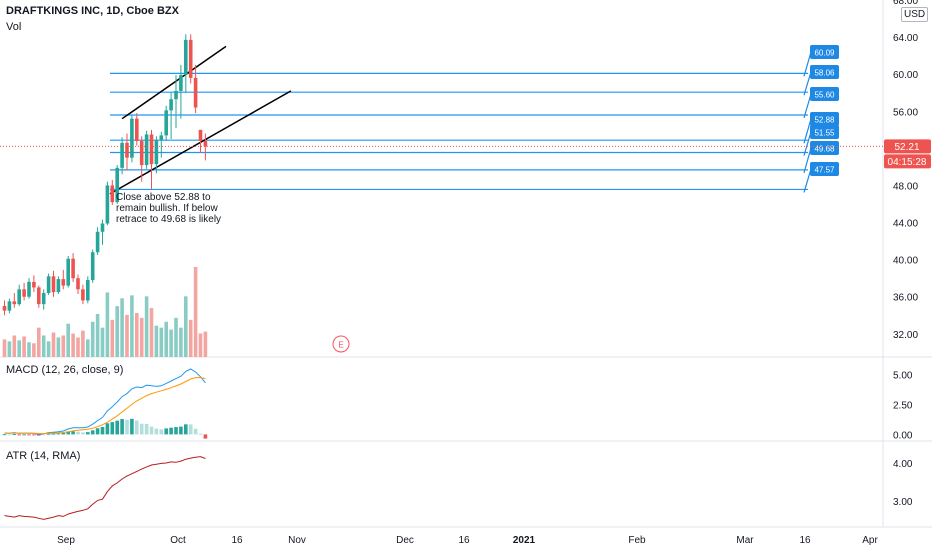 The width and height of the screenshot is (932, 550). Describe the element at coordinates (905, 38) in the screenshot. I see `price-tick-label: 64.00` at that location.